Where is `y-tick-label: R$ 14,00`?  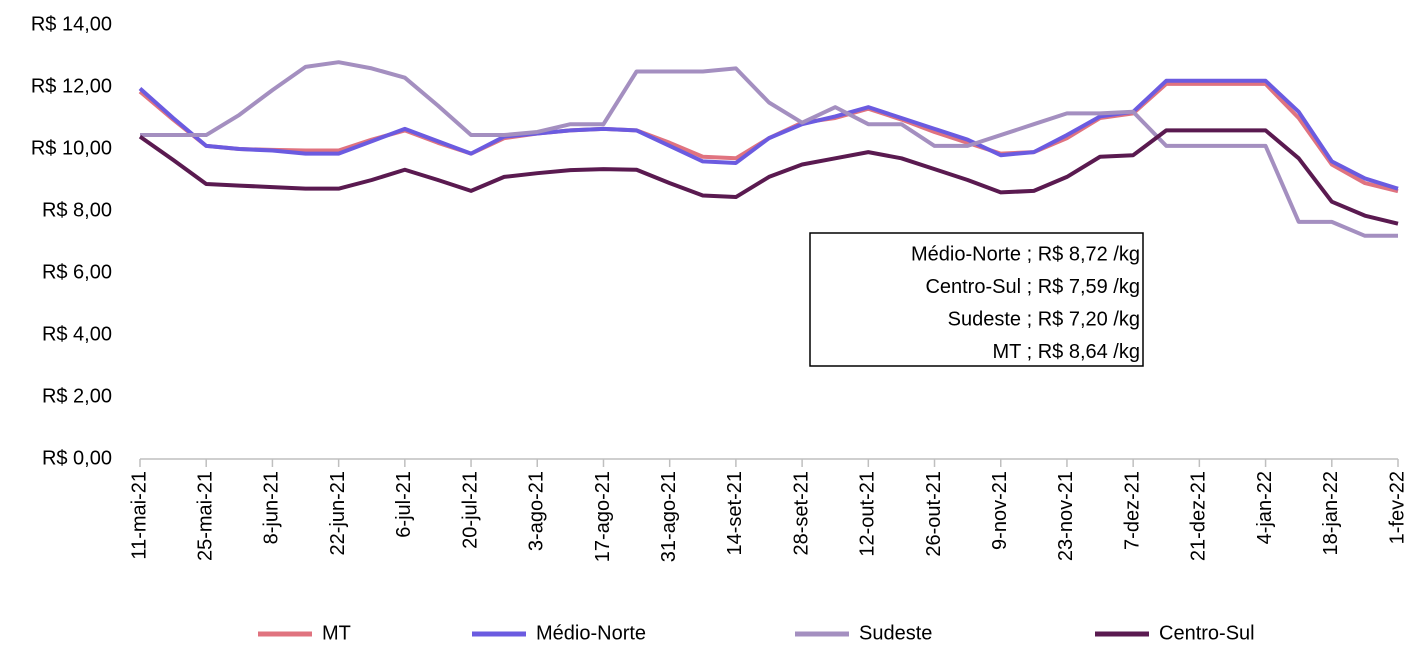 y-tick-label: R$ 14,00 is located at coordinates (71, 24).